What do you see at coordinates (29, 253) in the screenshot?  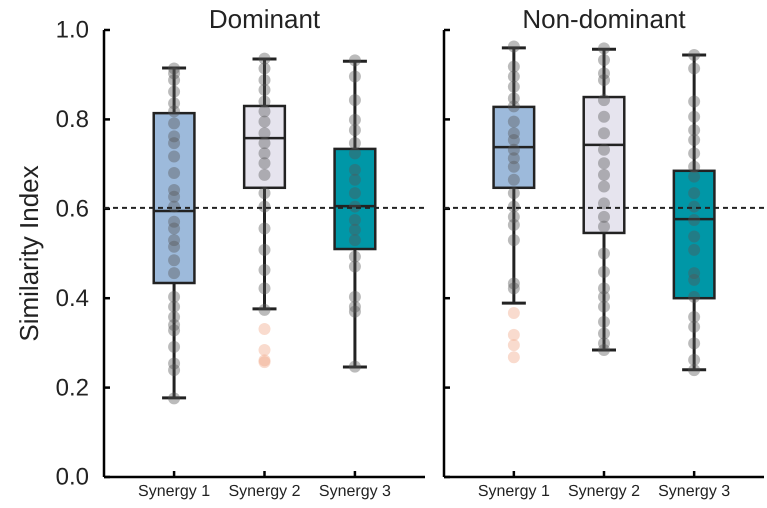 I see `y-axis-title: Similarity Index` at bounding box center [29, 253].